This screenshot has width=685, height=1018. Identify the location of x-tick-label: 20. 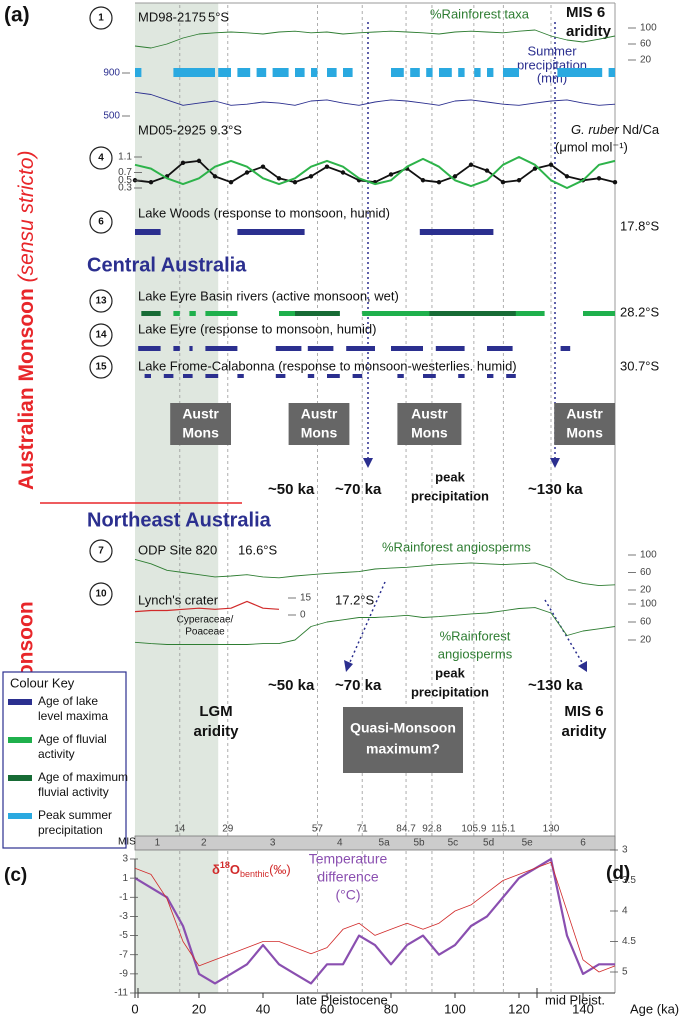
(199, 1008).